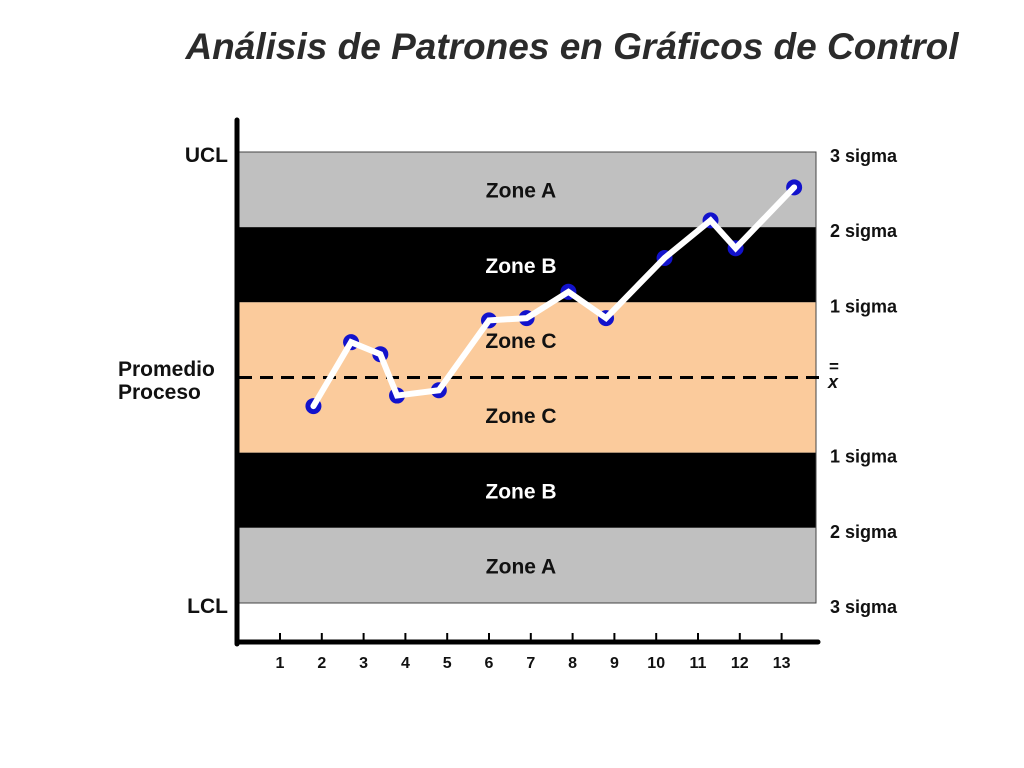 This screenshot has height=768, width=1024. Describe the element at coordinates (614, 663) in the screenshot. I see `x-tick-label: 9` at that location.